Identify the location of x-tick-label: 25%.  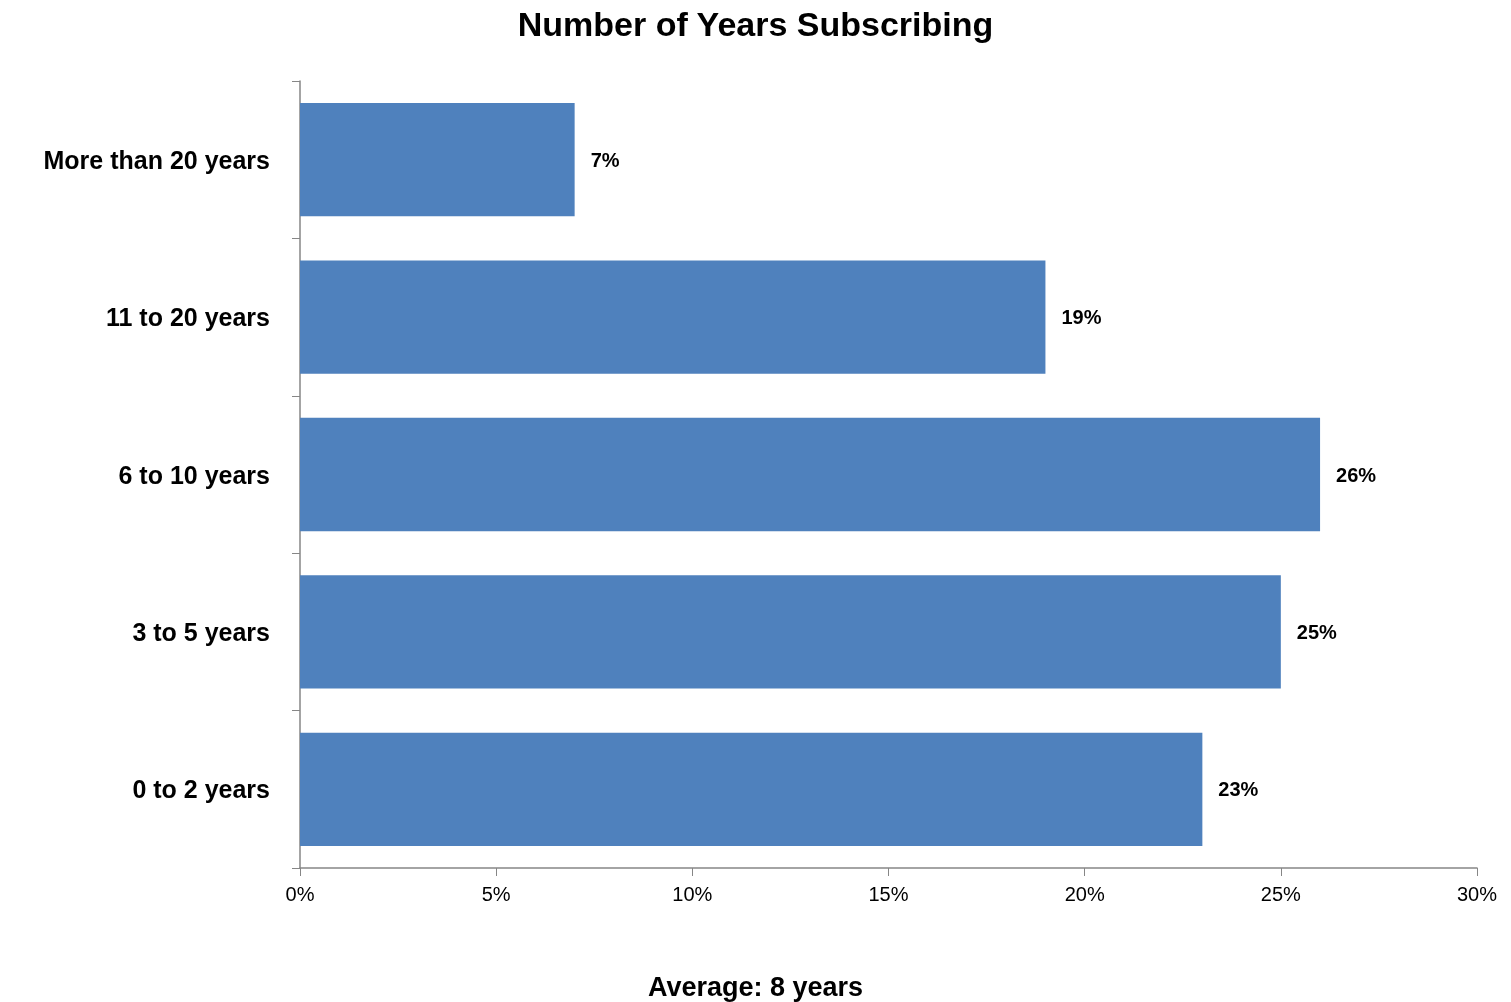
(1281, 894).